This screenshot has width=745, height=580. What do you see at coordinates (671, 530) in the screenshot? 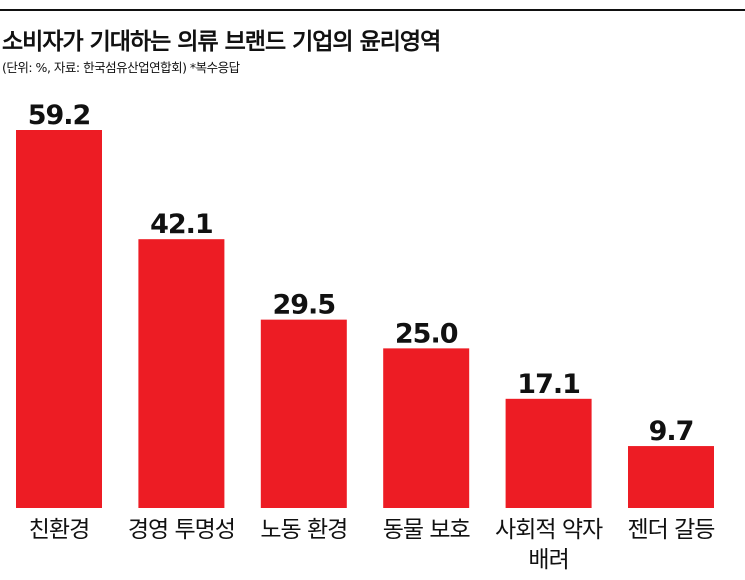
I see `category-label-6: 젠더 갈등` at bounding box center [671, 530].